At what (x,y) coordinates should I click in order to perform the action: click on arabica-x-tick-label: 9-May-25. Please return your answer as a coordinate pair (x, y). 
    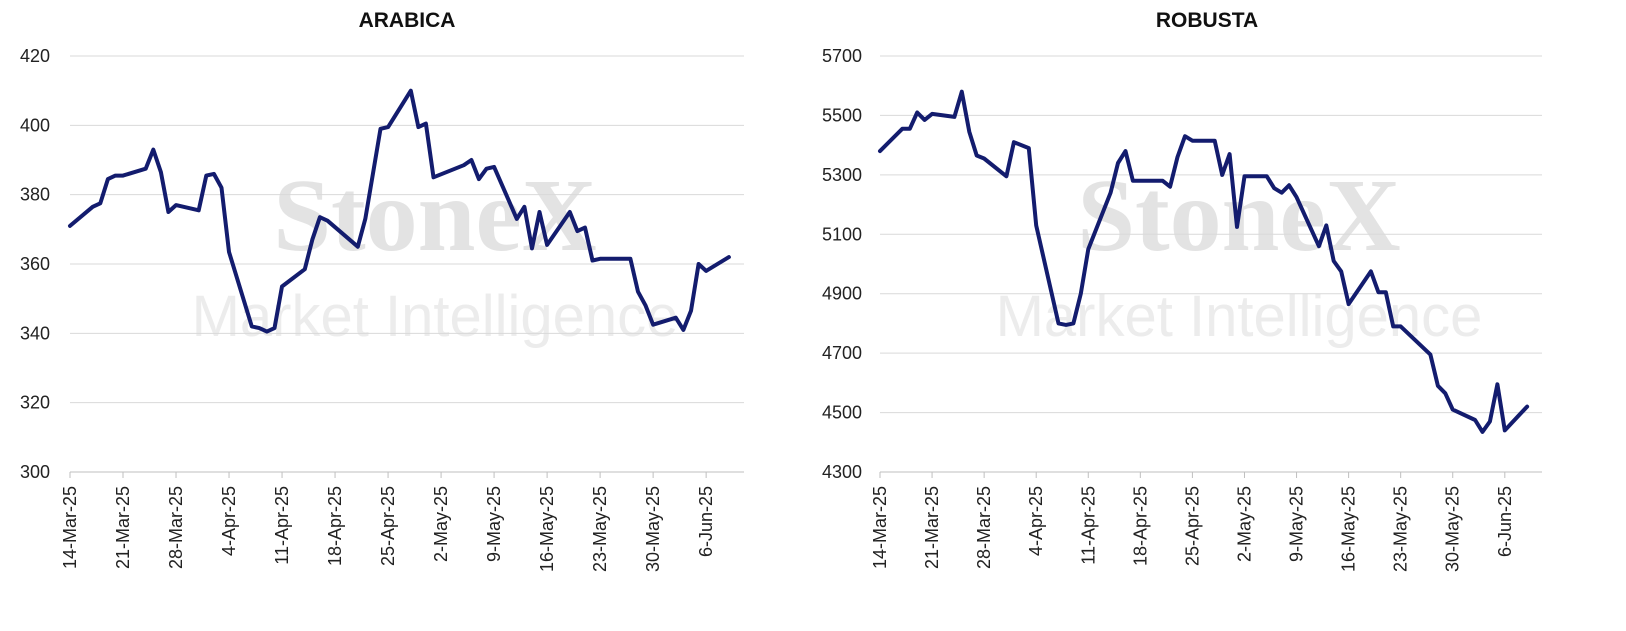
    Looking at the image, I should click on (494, 524).